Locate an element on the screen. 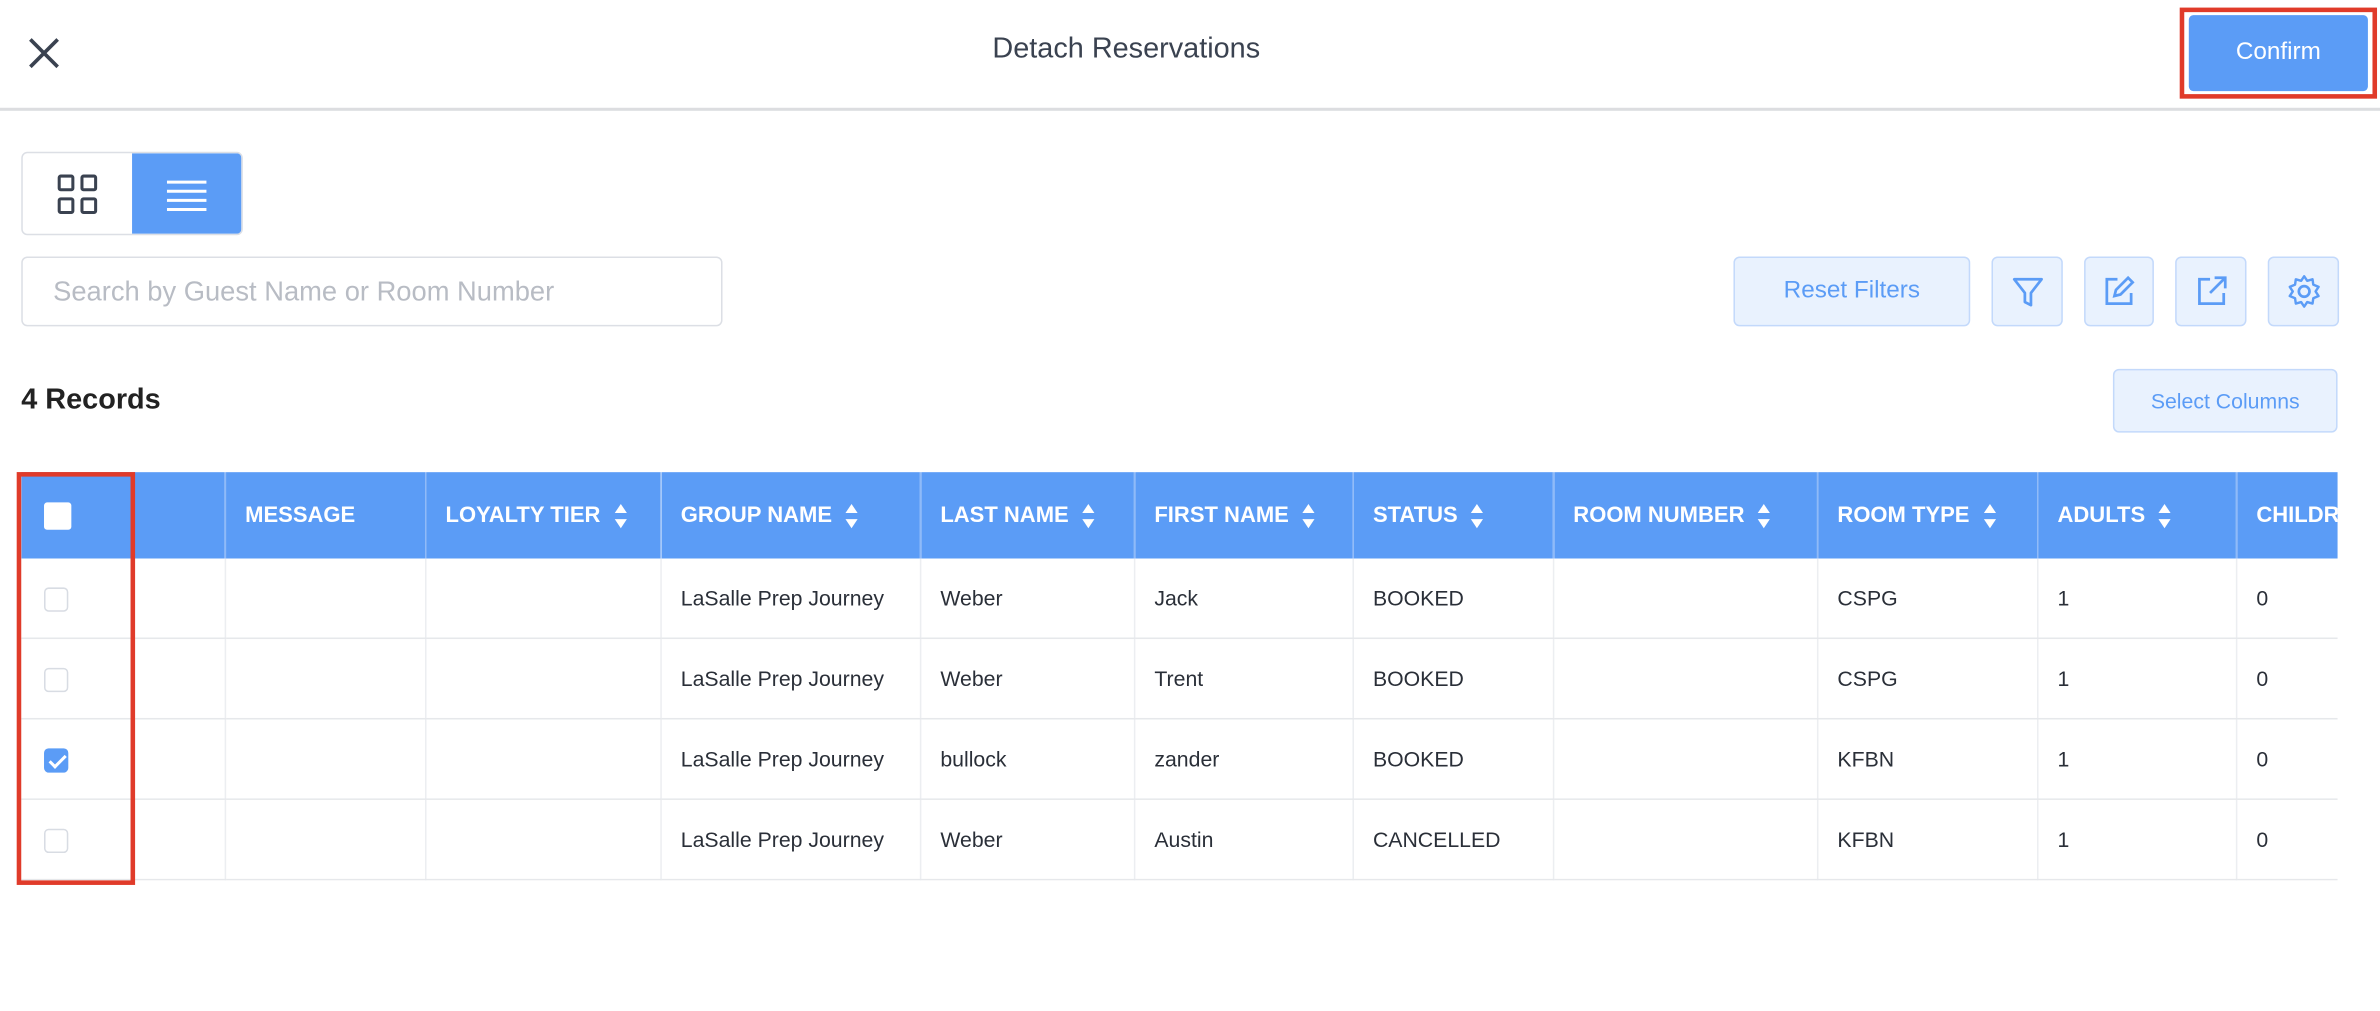 This screenshot has width=2380, height=1011. select-all-cell is located at coordinates (77, 515).